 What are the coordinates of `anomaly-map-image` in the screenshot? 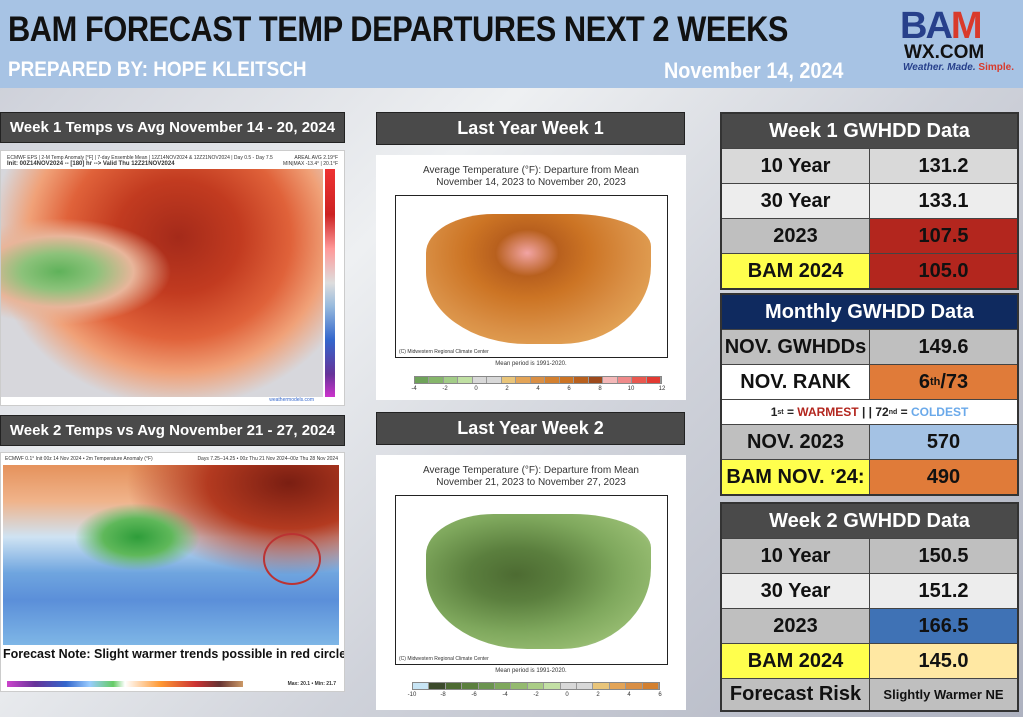 It's located at (162, 283).